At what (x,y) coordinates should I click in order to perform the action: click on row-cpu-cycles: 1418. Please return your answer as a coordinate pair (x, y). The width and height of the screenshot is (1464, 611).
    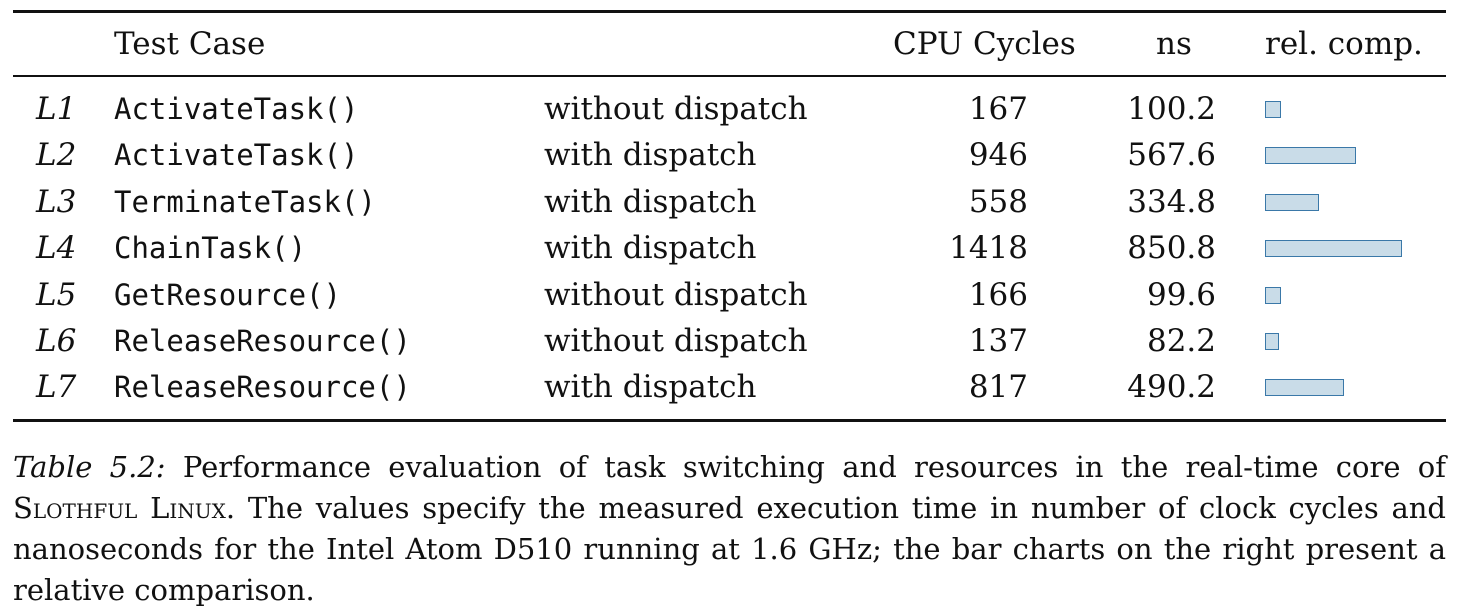
    Looking at the image, I should click on (988, 248).